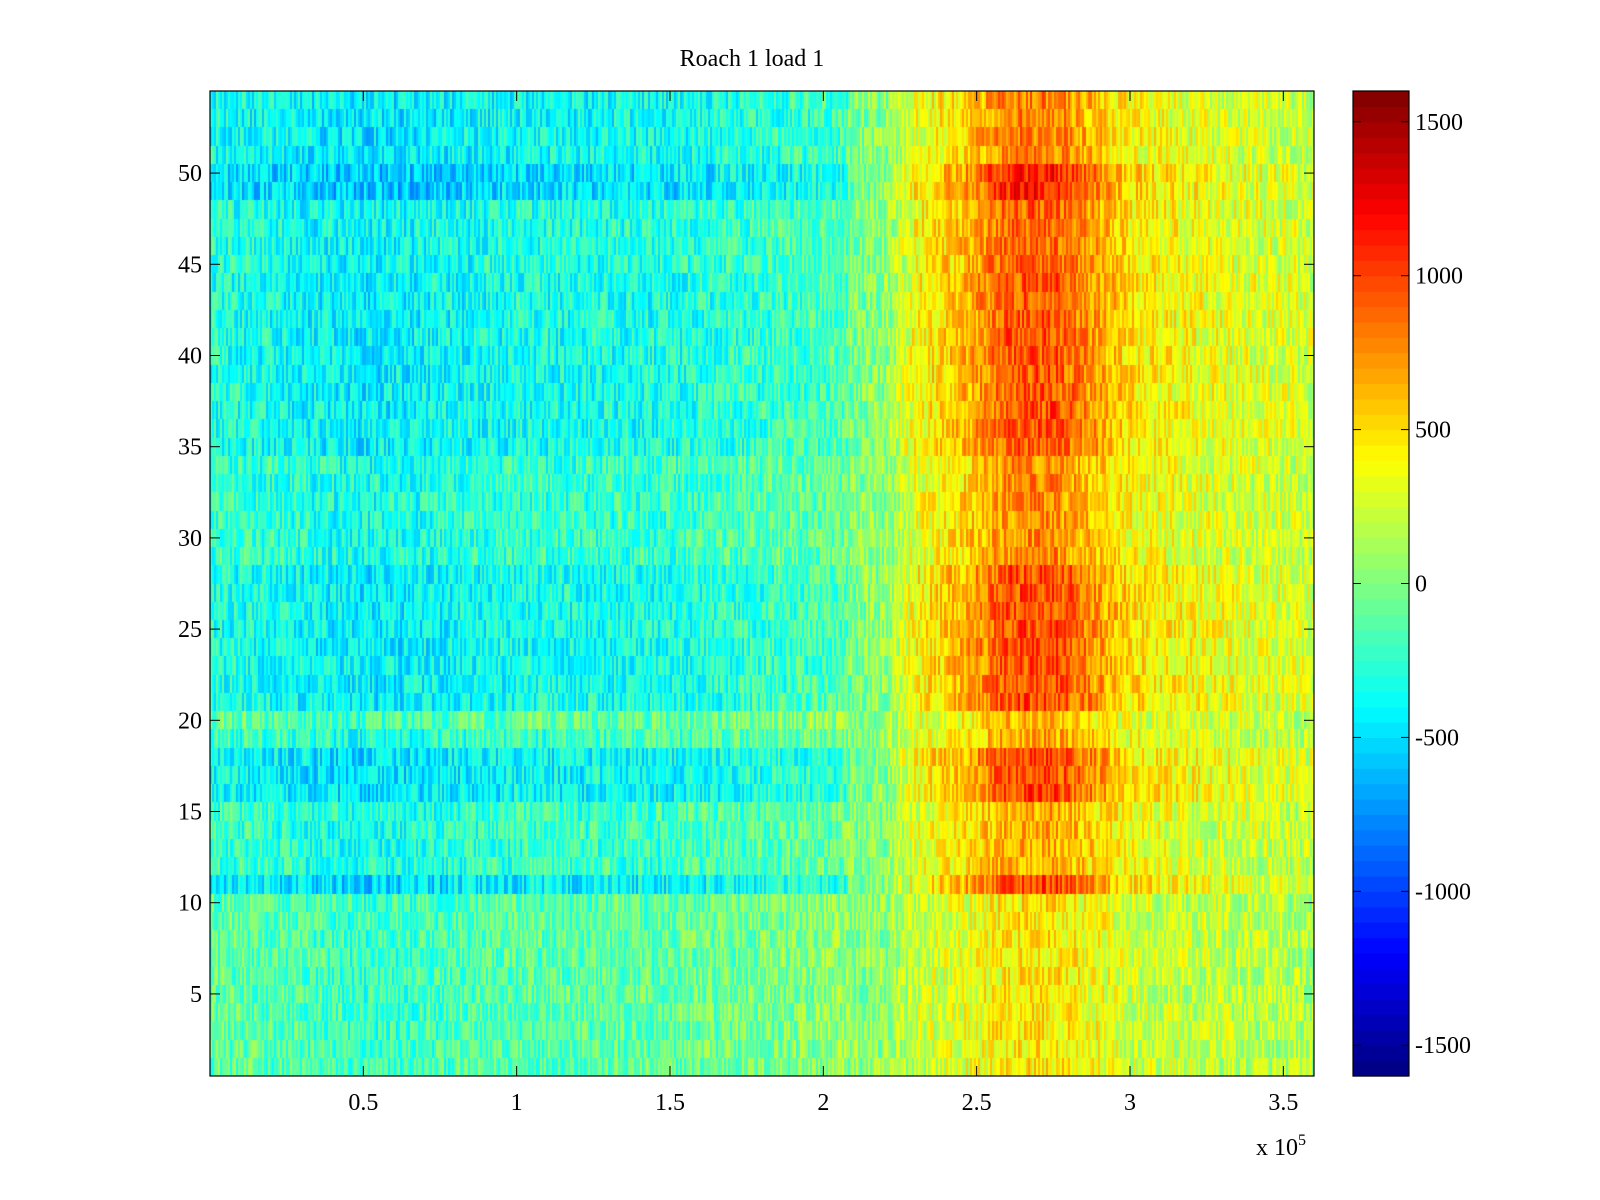 The width and height of the screenshot is (1600, 1200). Describe the element at coordinates (1421, 585) in the screenshot. I see `colorbar-tick-label: 0` at that location.